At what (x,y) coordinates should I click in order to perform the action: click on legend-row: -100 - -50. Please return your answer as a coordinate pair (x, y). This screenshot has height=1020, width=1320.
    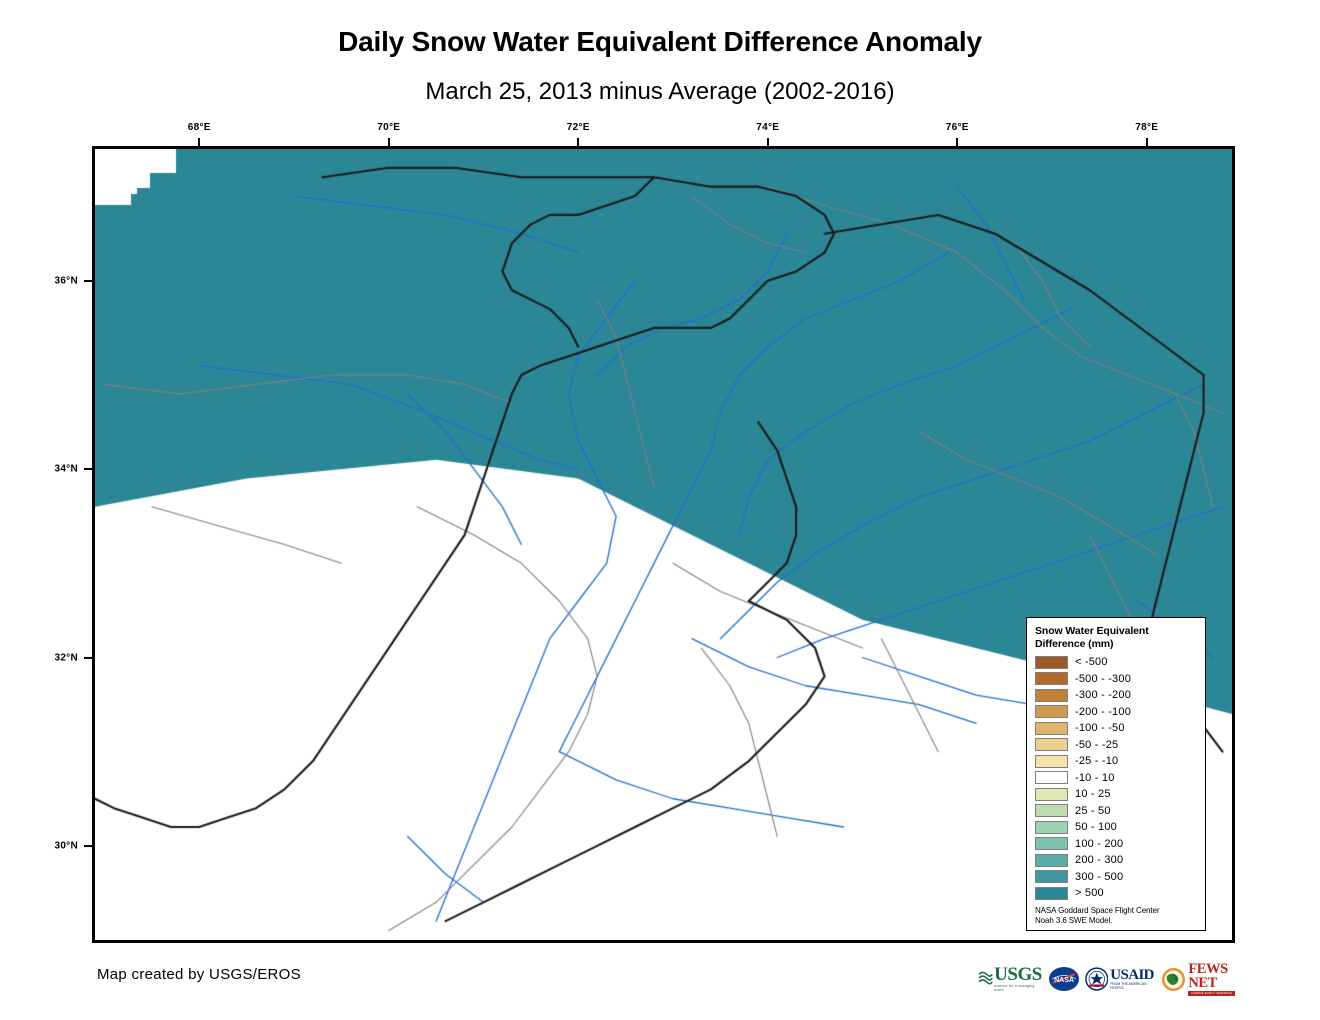
    Looking at the image, I should click on (1116, 728).